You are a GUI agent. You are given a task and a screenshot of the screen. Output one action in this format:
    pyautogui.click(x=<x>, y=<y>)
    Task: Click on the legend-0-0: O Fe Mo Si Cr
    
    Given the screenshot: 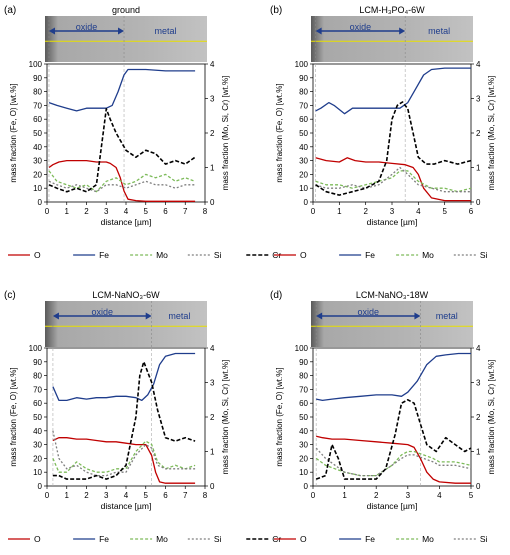 What is the action you would take?
    pyautogui.click(x=144, y=255)
    